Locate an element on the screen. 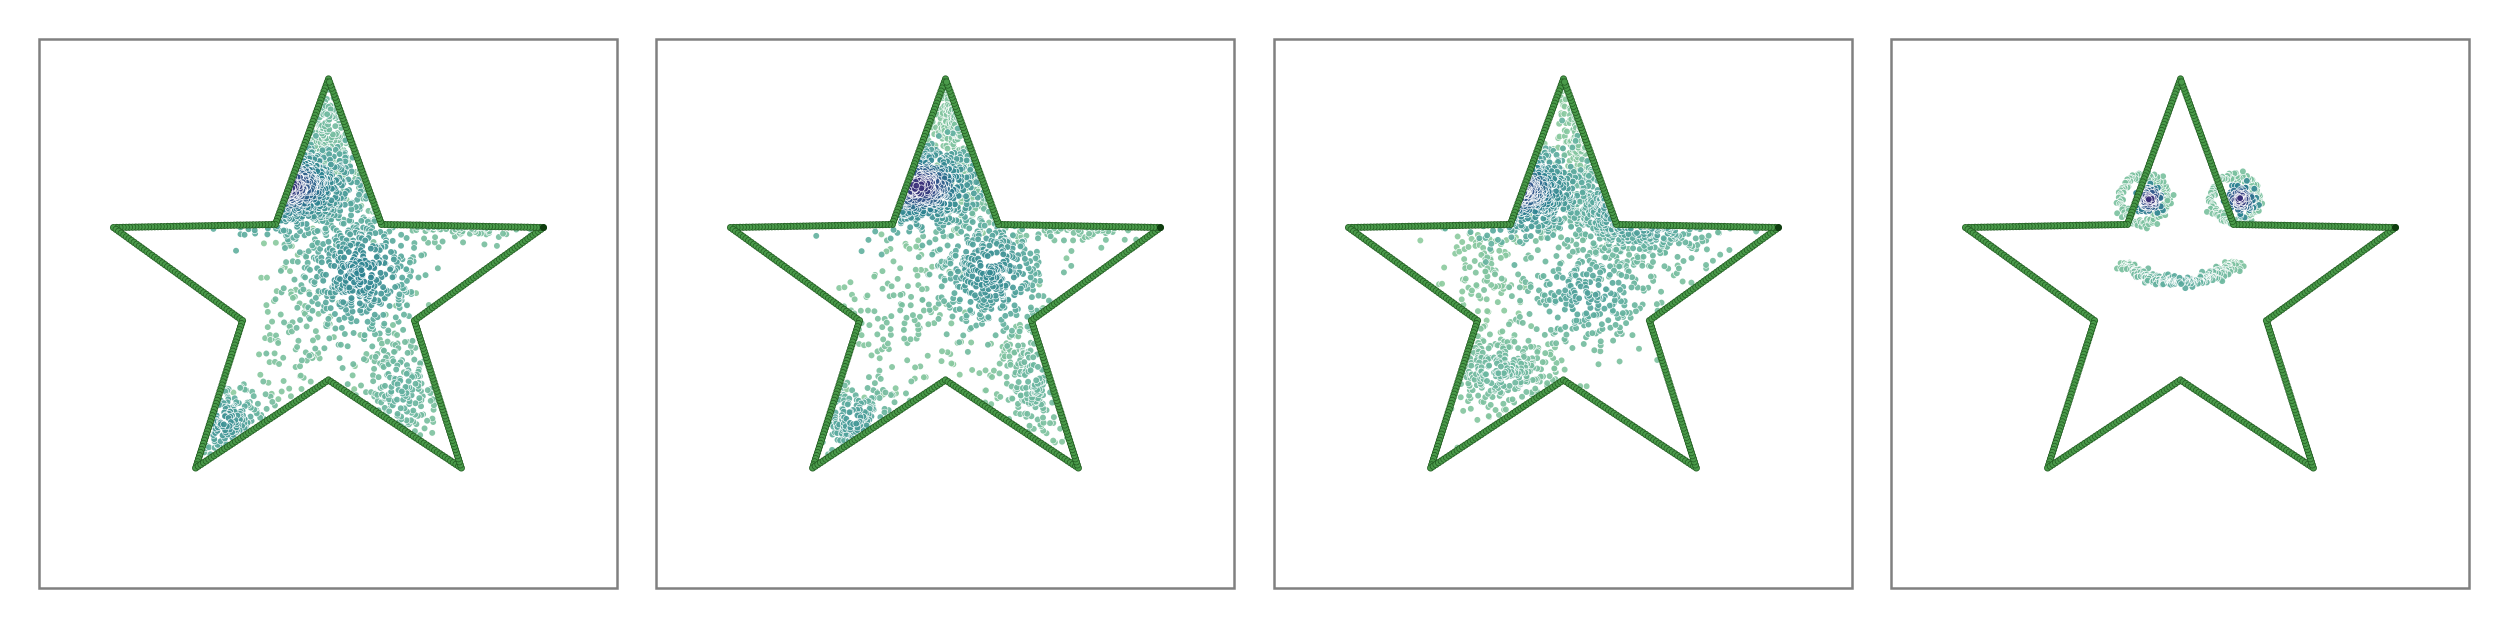 This screenshot has width=2500, height=625. boundary-point is located at coordinates (947, 82).